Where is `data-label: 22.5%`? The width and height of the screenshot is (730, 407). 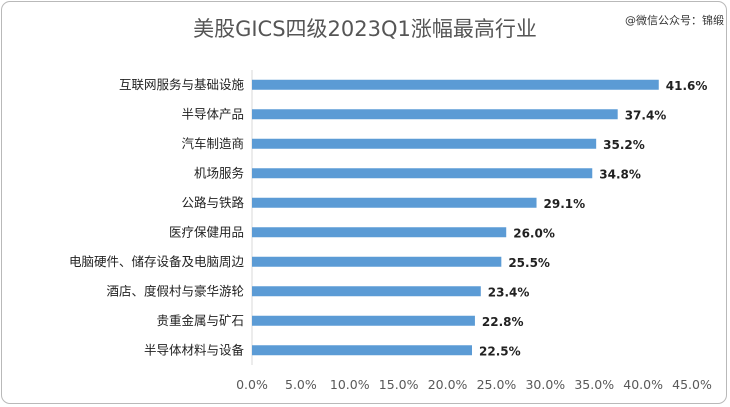 data-label: 22.5% is located at coordinates (500, 351).